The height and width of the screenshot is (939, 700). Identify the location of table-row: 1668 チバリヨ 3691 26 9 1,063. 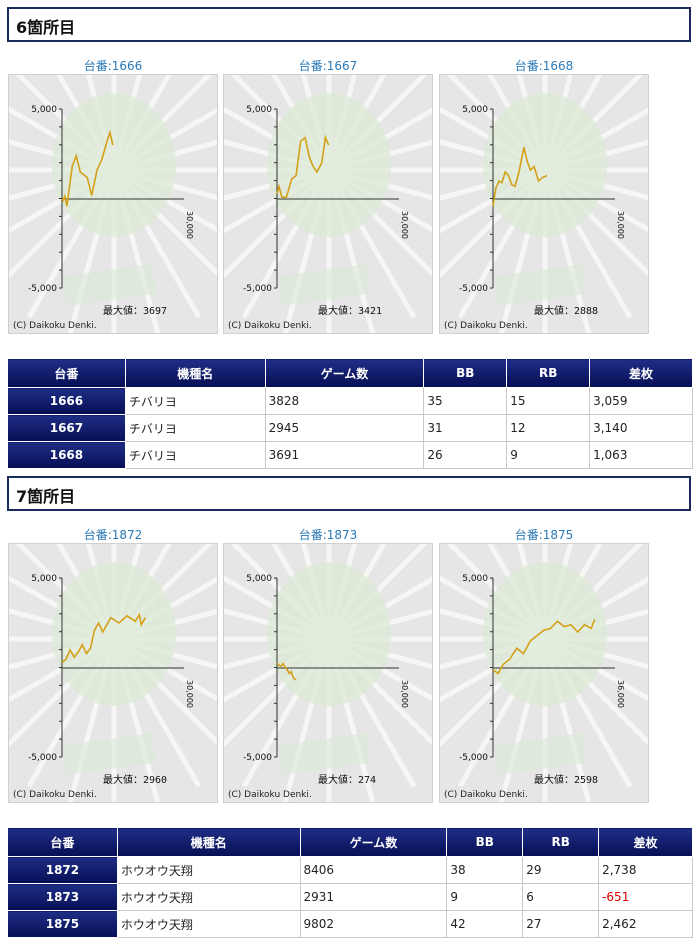
(350, 455).